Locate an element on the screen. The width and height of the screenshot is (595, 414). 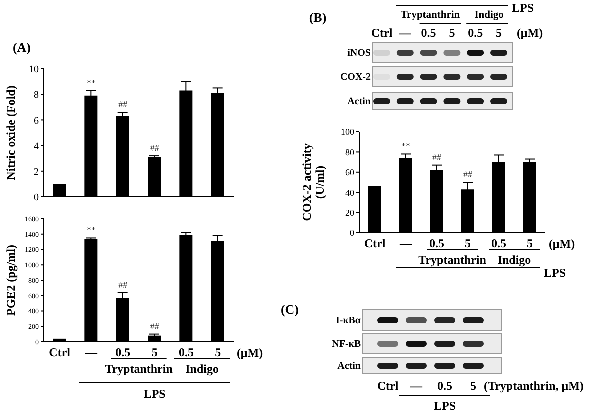
y-tick-label: 2 is located at coordinates (36, 172).